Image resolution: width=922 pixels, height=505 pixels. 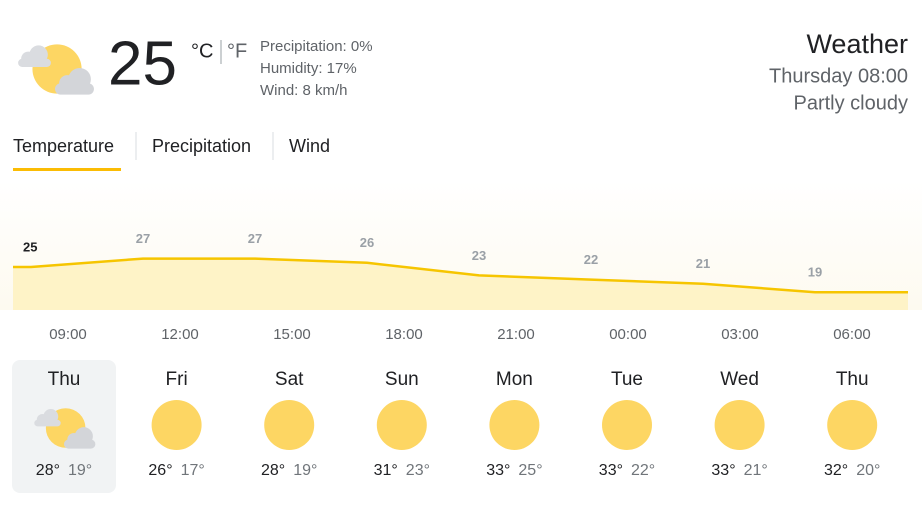 I want to click on time-label: 09:00, so click(x=68, y=334).